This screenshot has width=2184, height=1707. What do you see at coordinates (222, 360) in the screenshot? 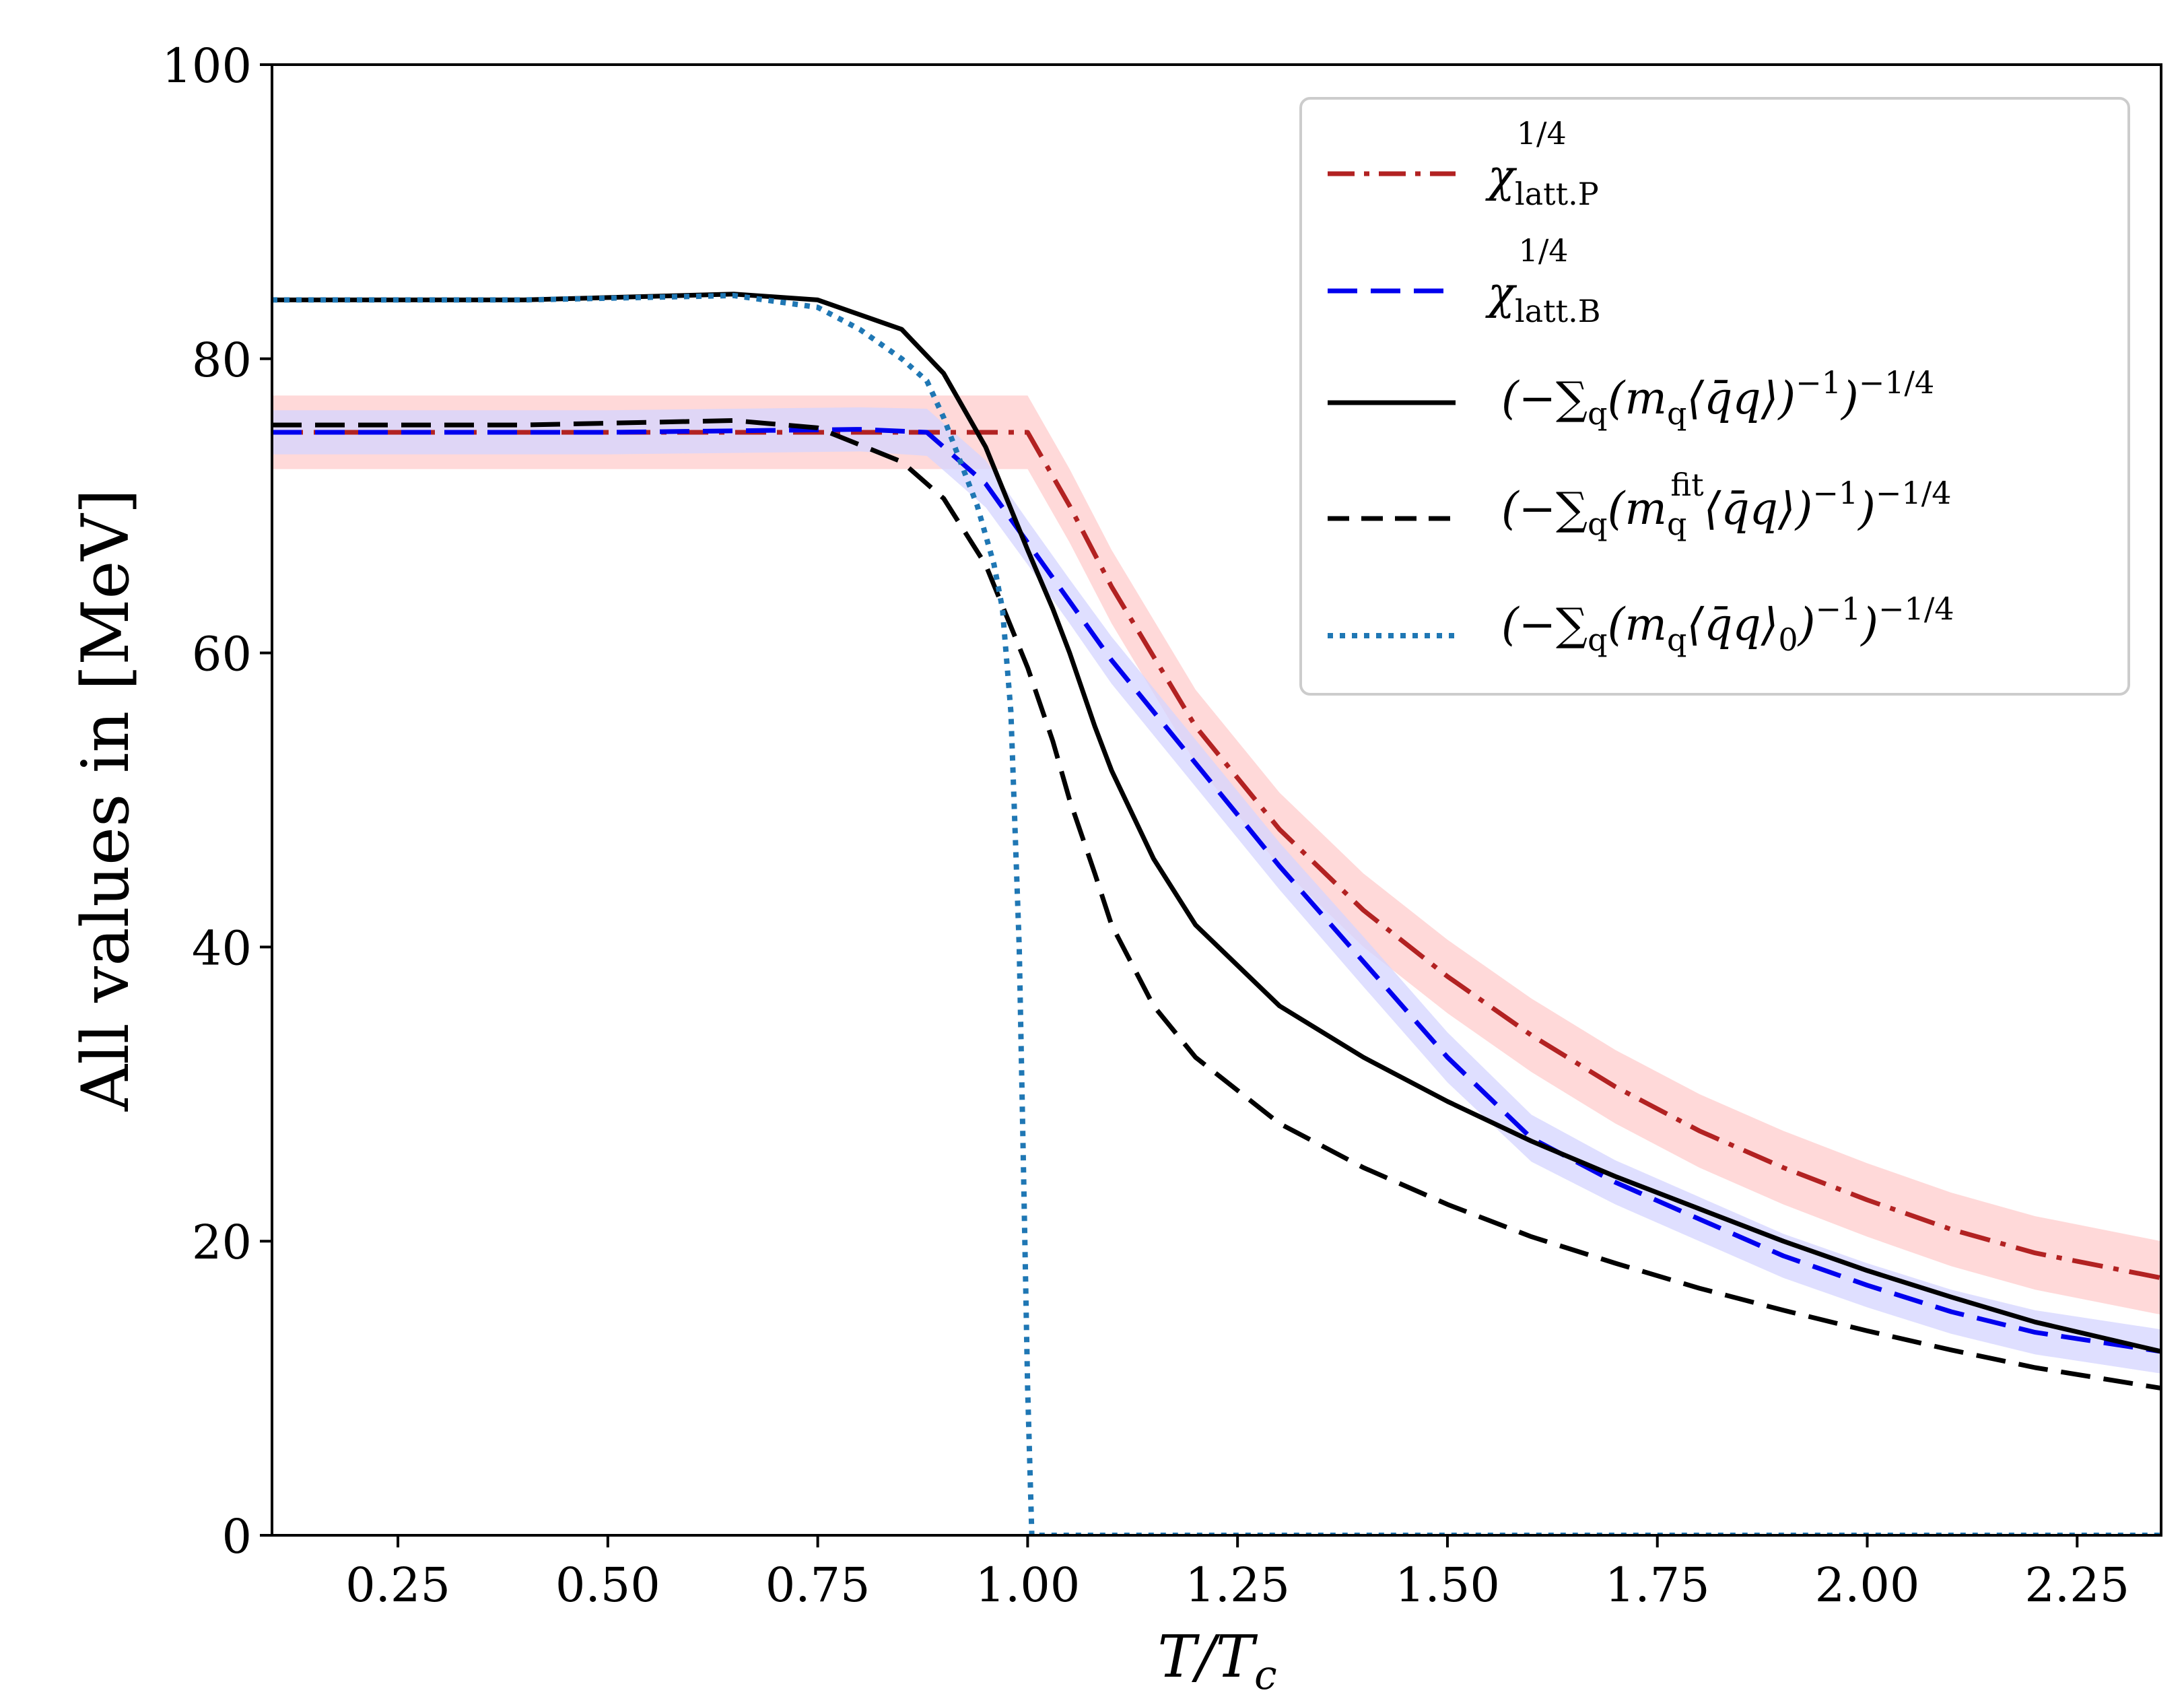
I see `y-tick-label-4: 80` at bounding box center [222, 360].